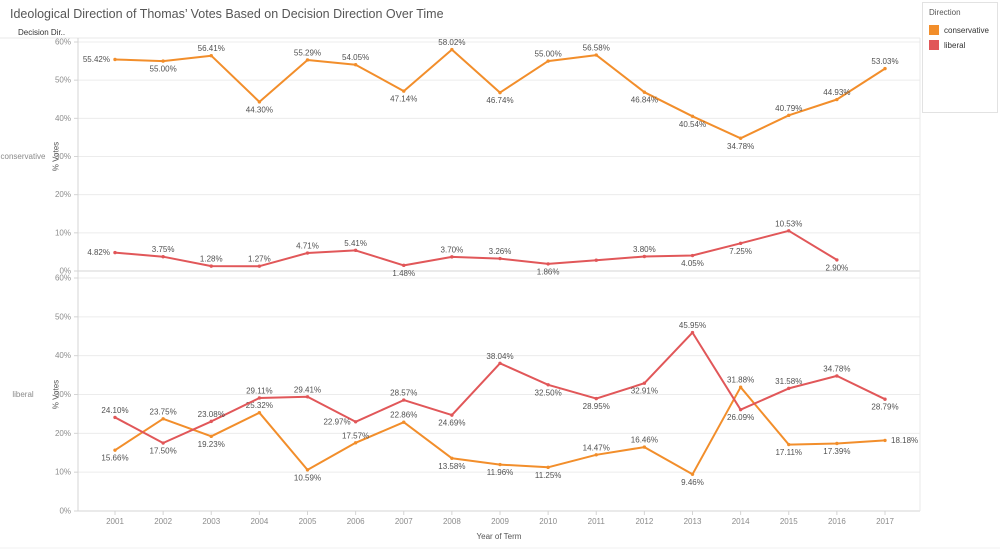 The width and height of the screenshot is (1000, 551). I want to click on series-line-conservative-panel1, so click(500, 431).